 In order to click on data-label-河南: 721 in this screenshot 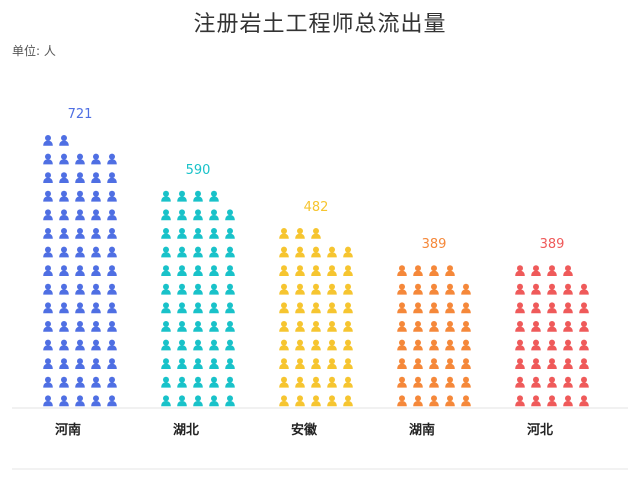, I will do `click(80, 114)`.